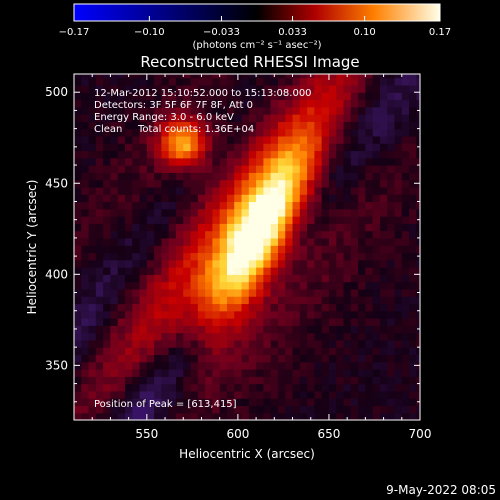 The height and width of the screenshot is (500, 500). I want to click on y-axis-label: Heliocentric Y (arcsec), so click(32, 247).